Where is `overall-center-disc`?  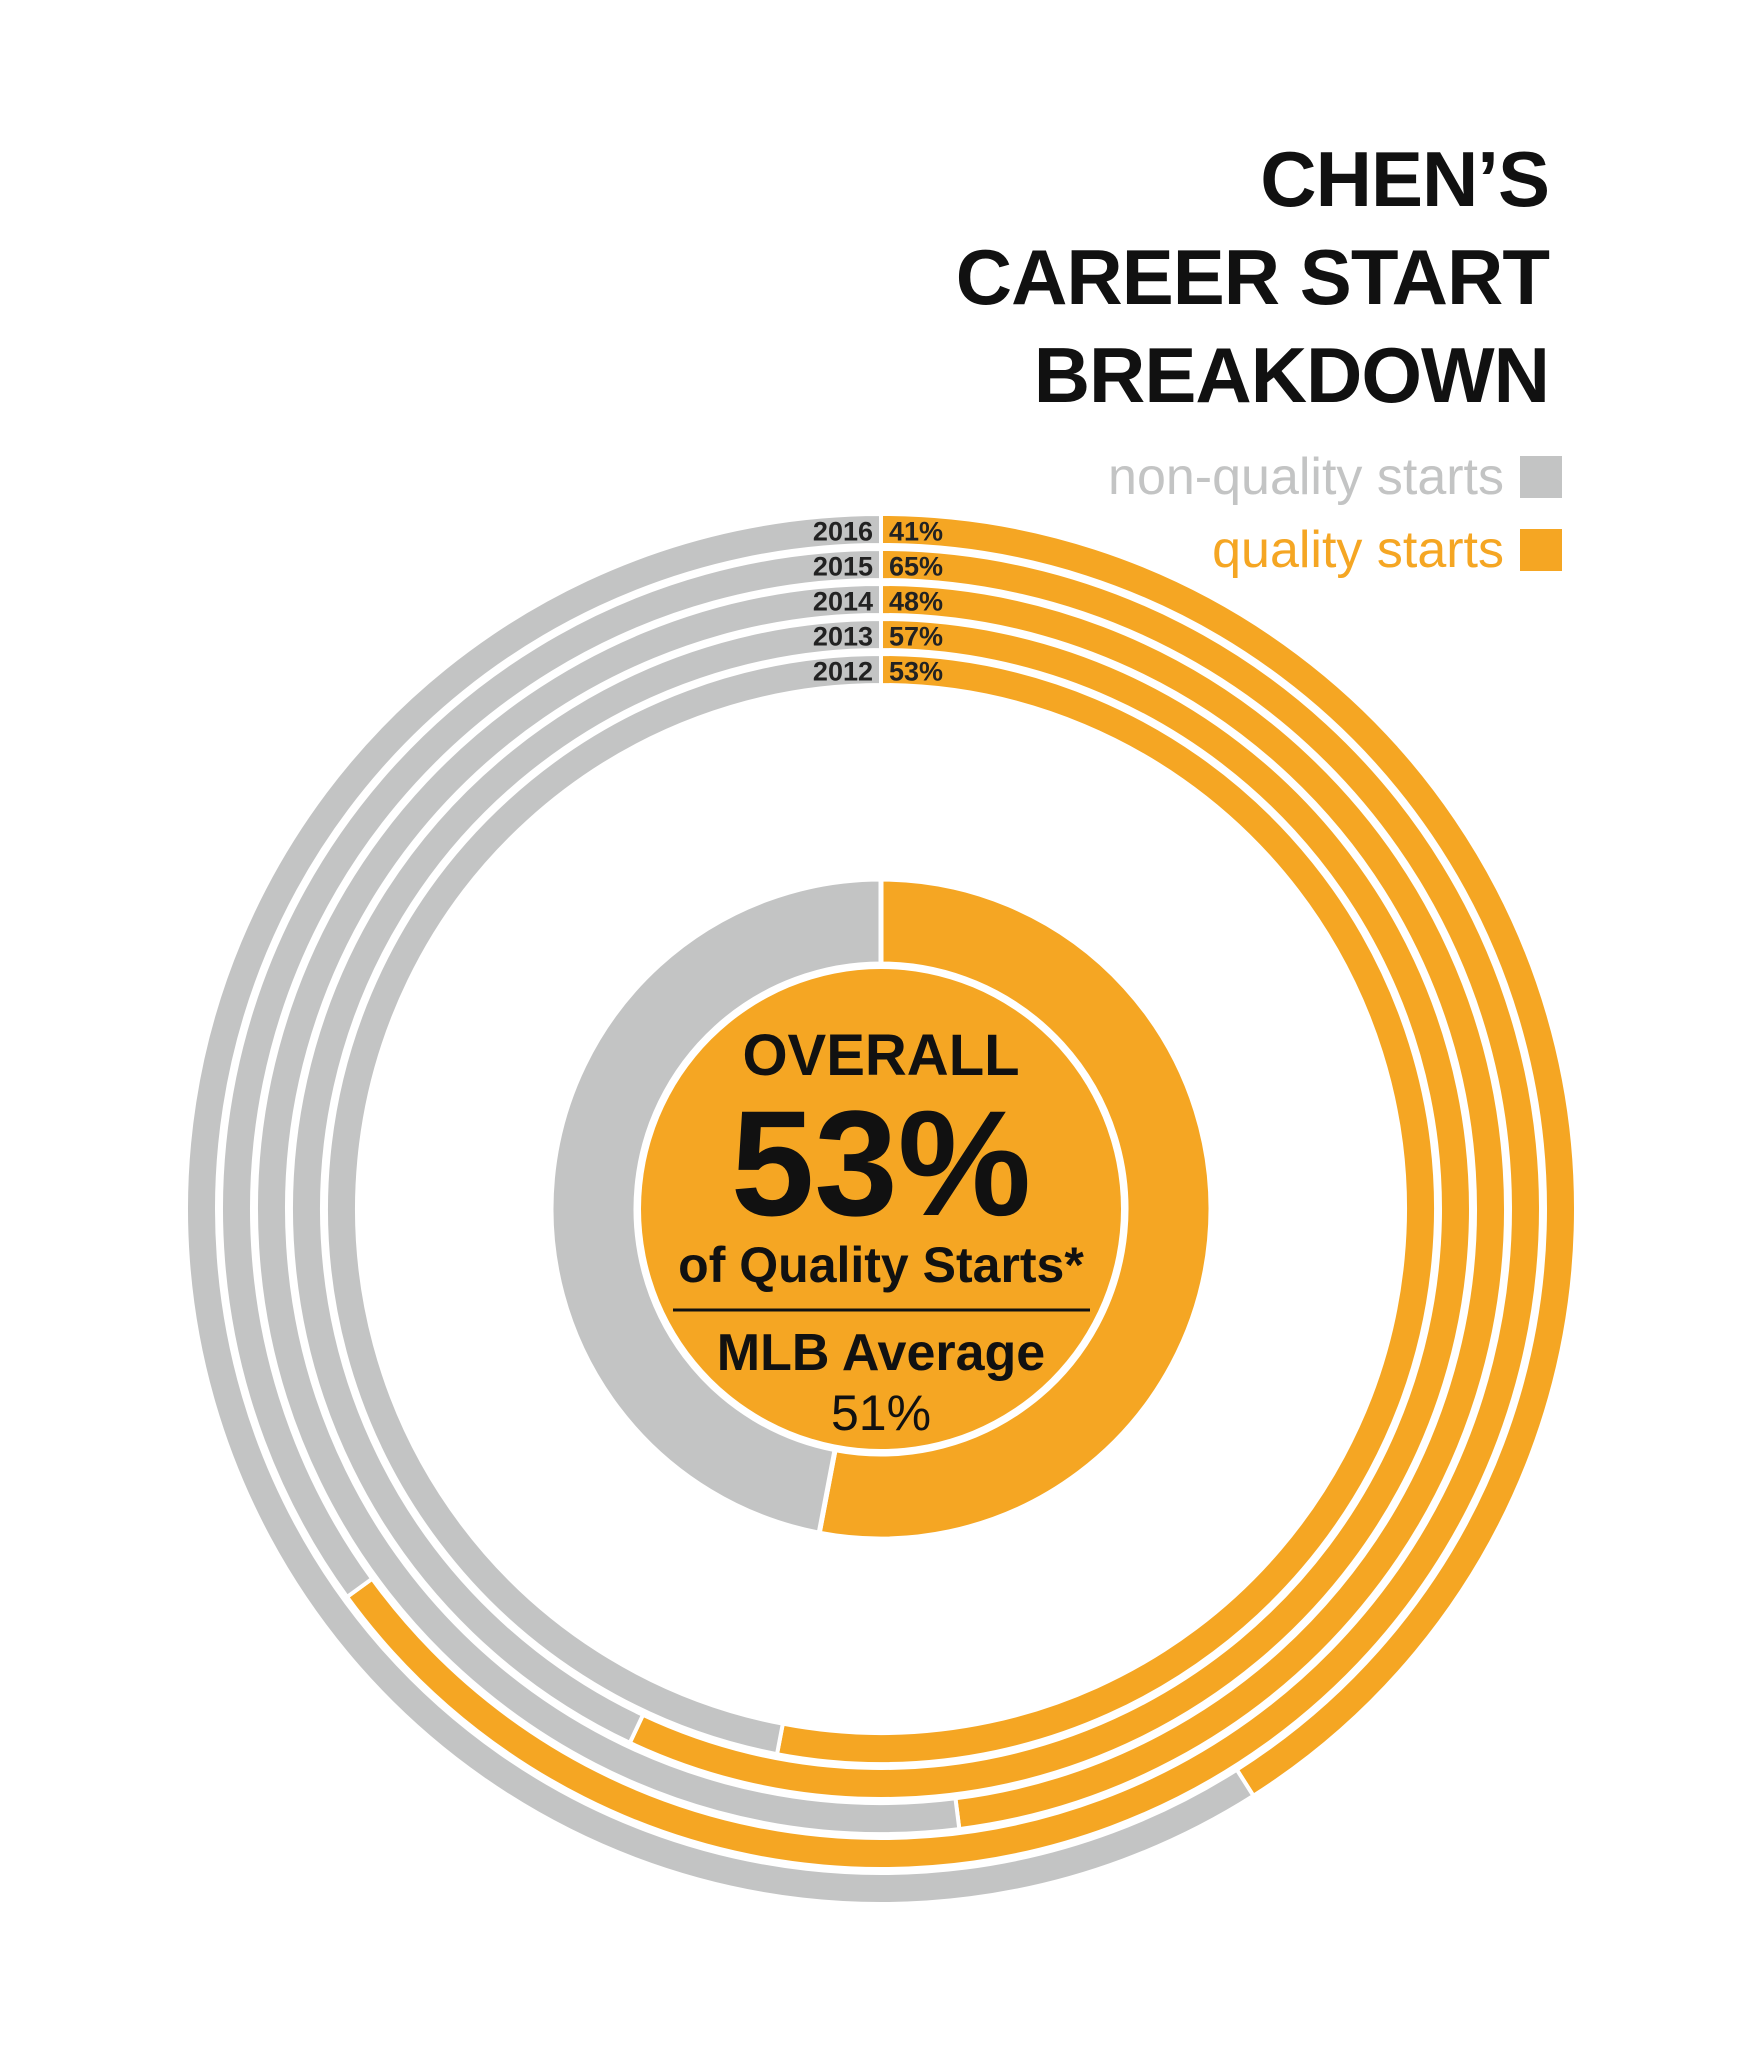 overall-center-disc is located at coordinates (881, 1209).